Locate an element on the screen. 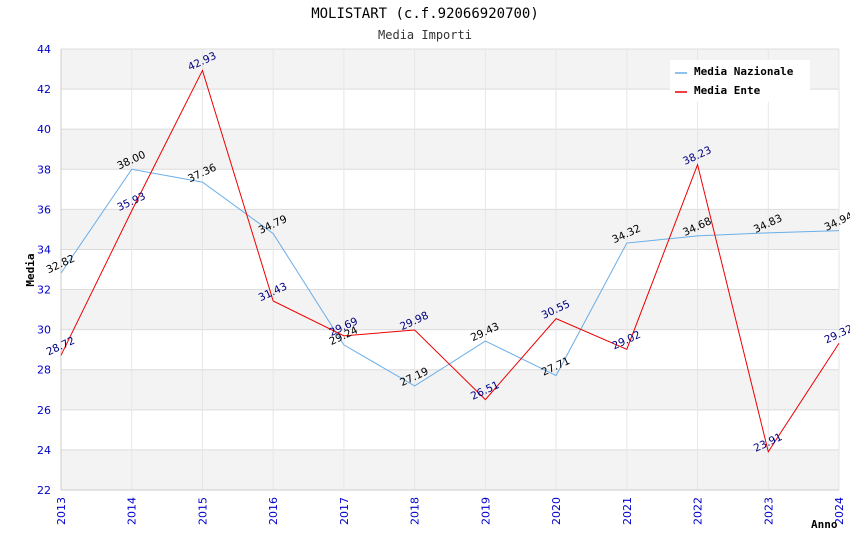  chart-title: MOLISTART (c.f.92066920700) is located at coordinates (425, 14).